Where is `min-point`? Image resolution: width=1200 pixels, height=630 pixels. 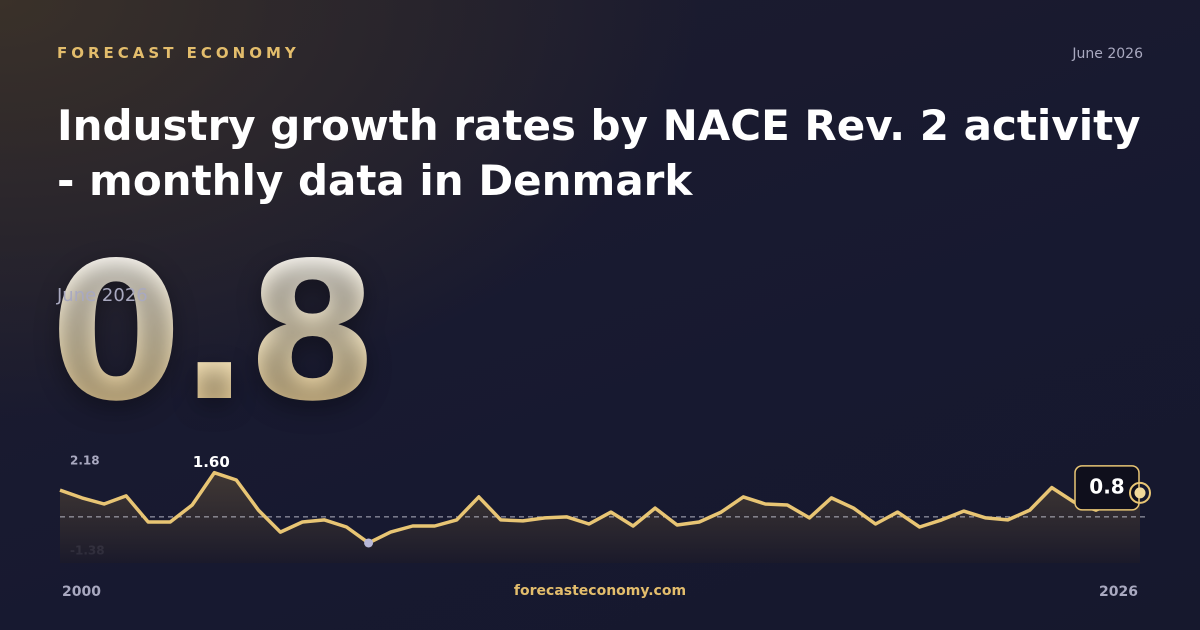 min-point is located at coordinates (369, 543).